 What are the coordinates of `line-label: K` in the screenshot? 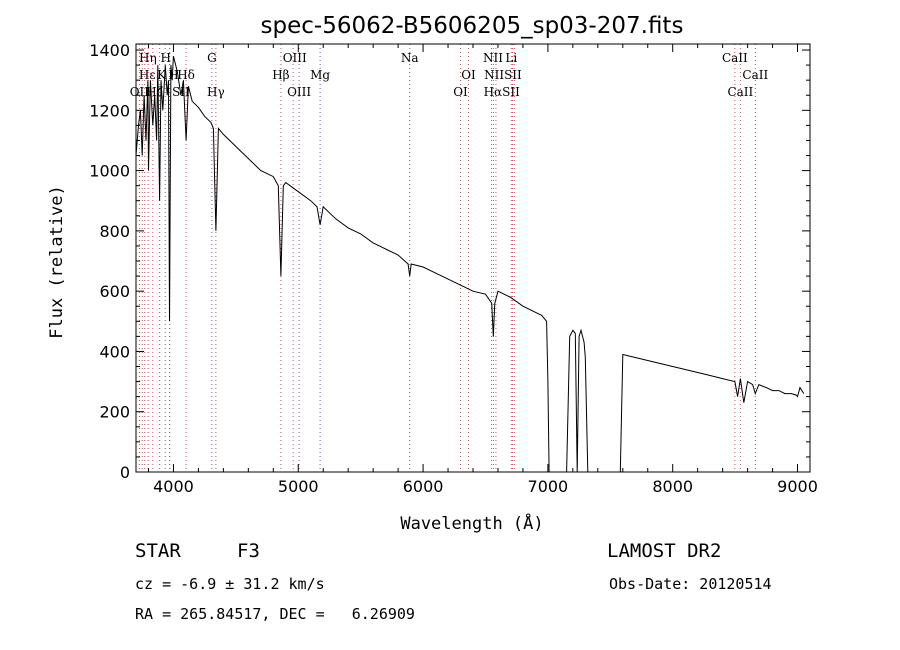 It's located at (162, 75).